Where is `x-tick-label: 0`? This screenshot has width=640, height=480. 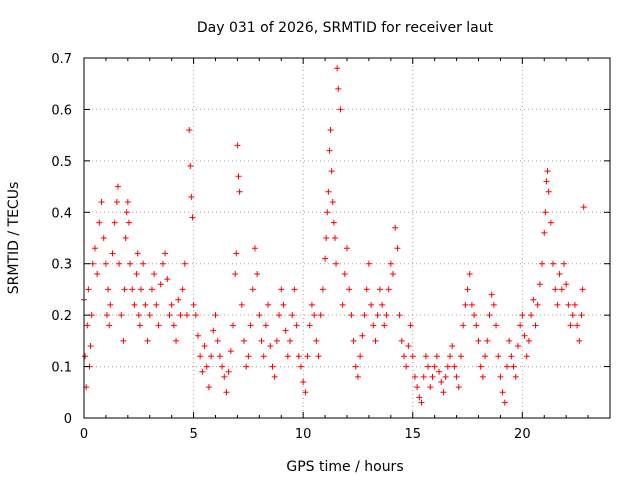
x-tick-label: 0 is located at coordinates (84, 434).